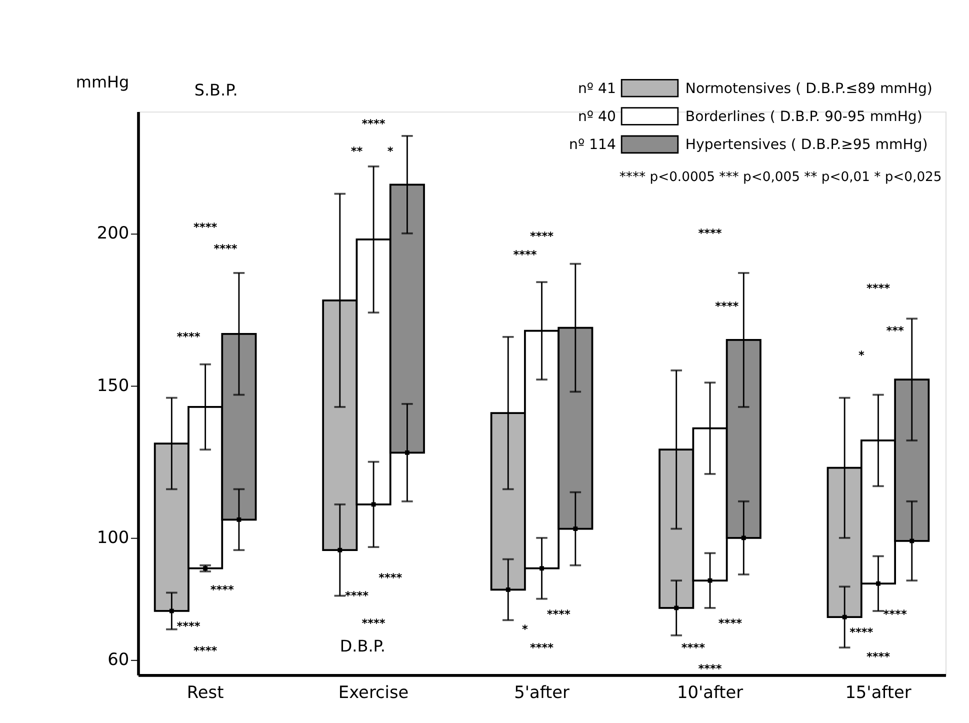 The width and height of the screenshot is (969, 723). I want to click on annotation: nº 40, so click(597, 116).